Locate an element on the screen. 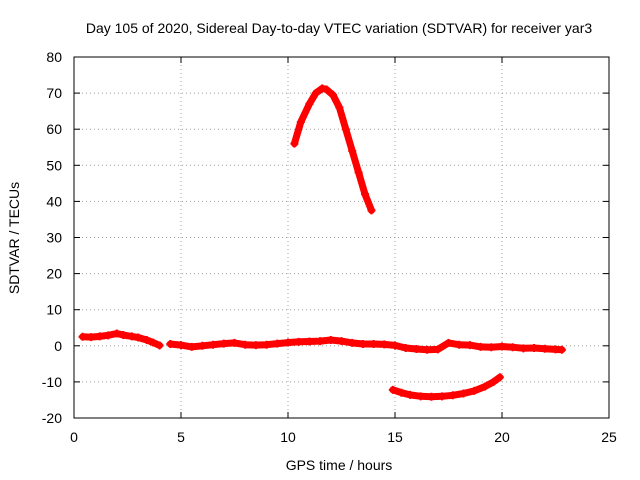 The width and height of the screenshot is (640, 480). series-arc-high is located at coordinates (333, 149).